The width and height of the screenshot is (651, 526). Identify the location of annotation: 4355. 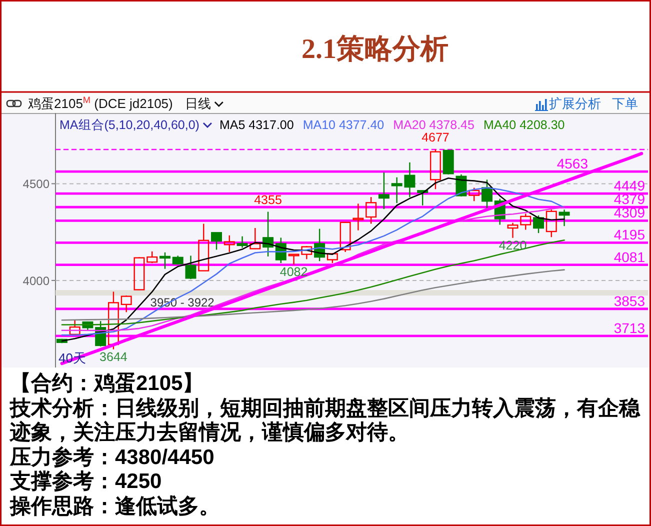
(268, 199).